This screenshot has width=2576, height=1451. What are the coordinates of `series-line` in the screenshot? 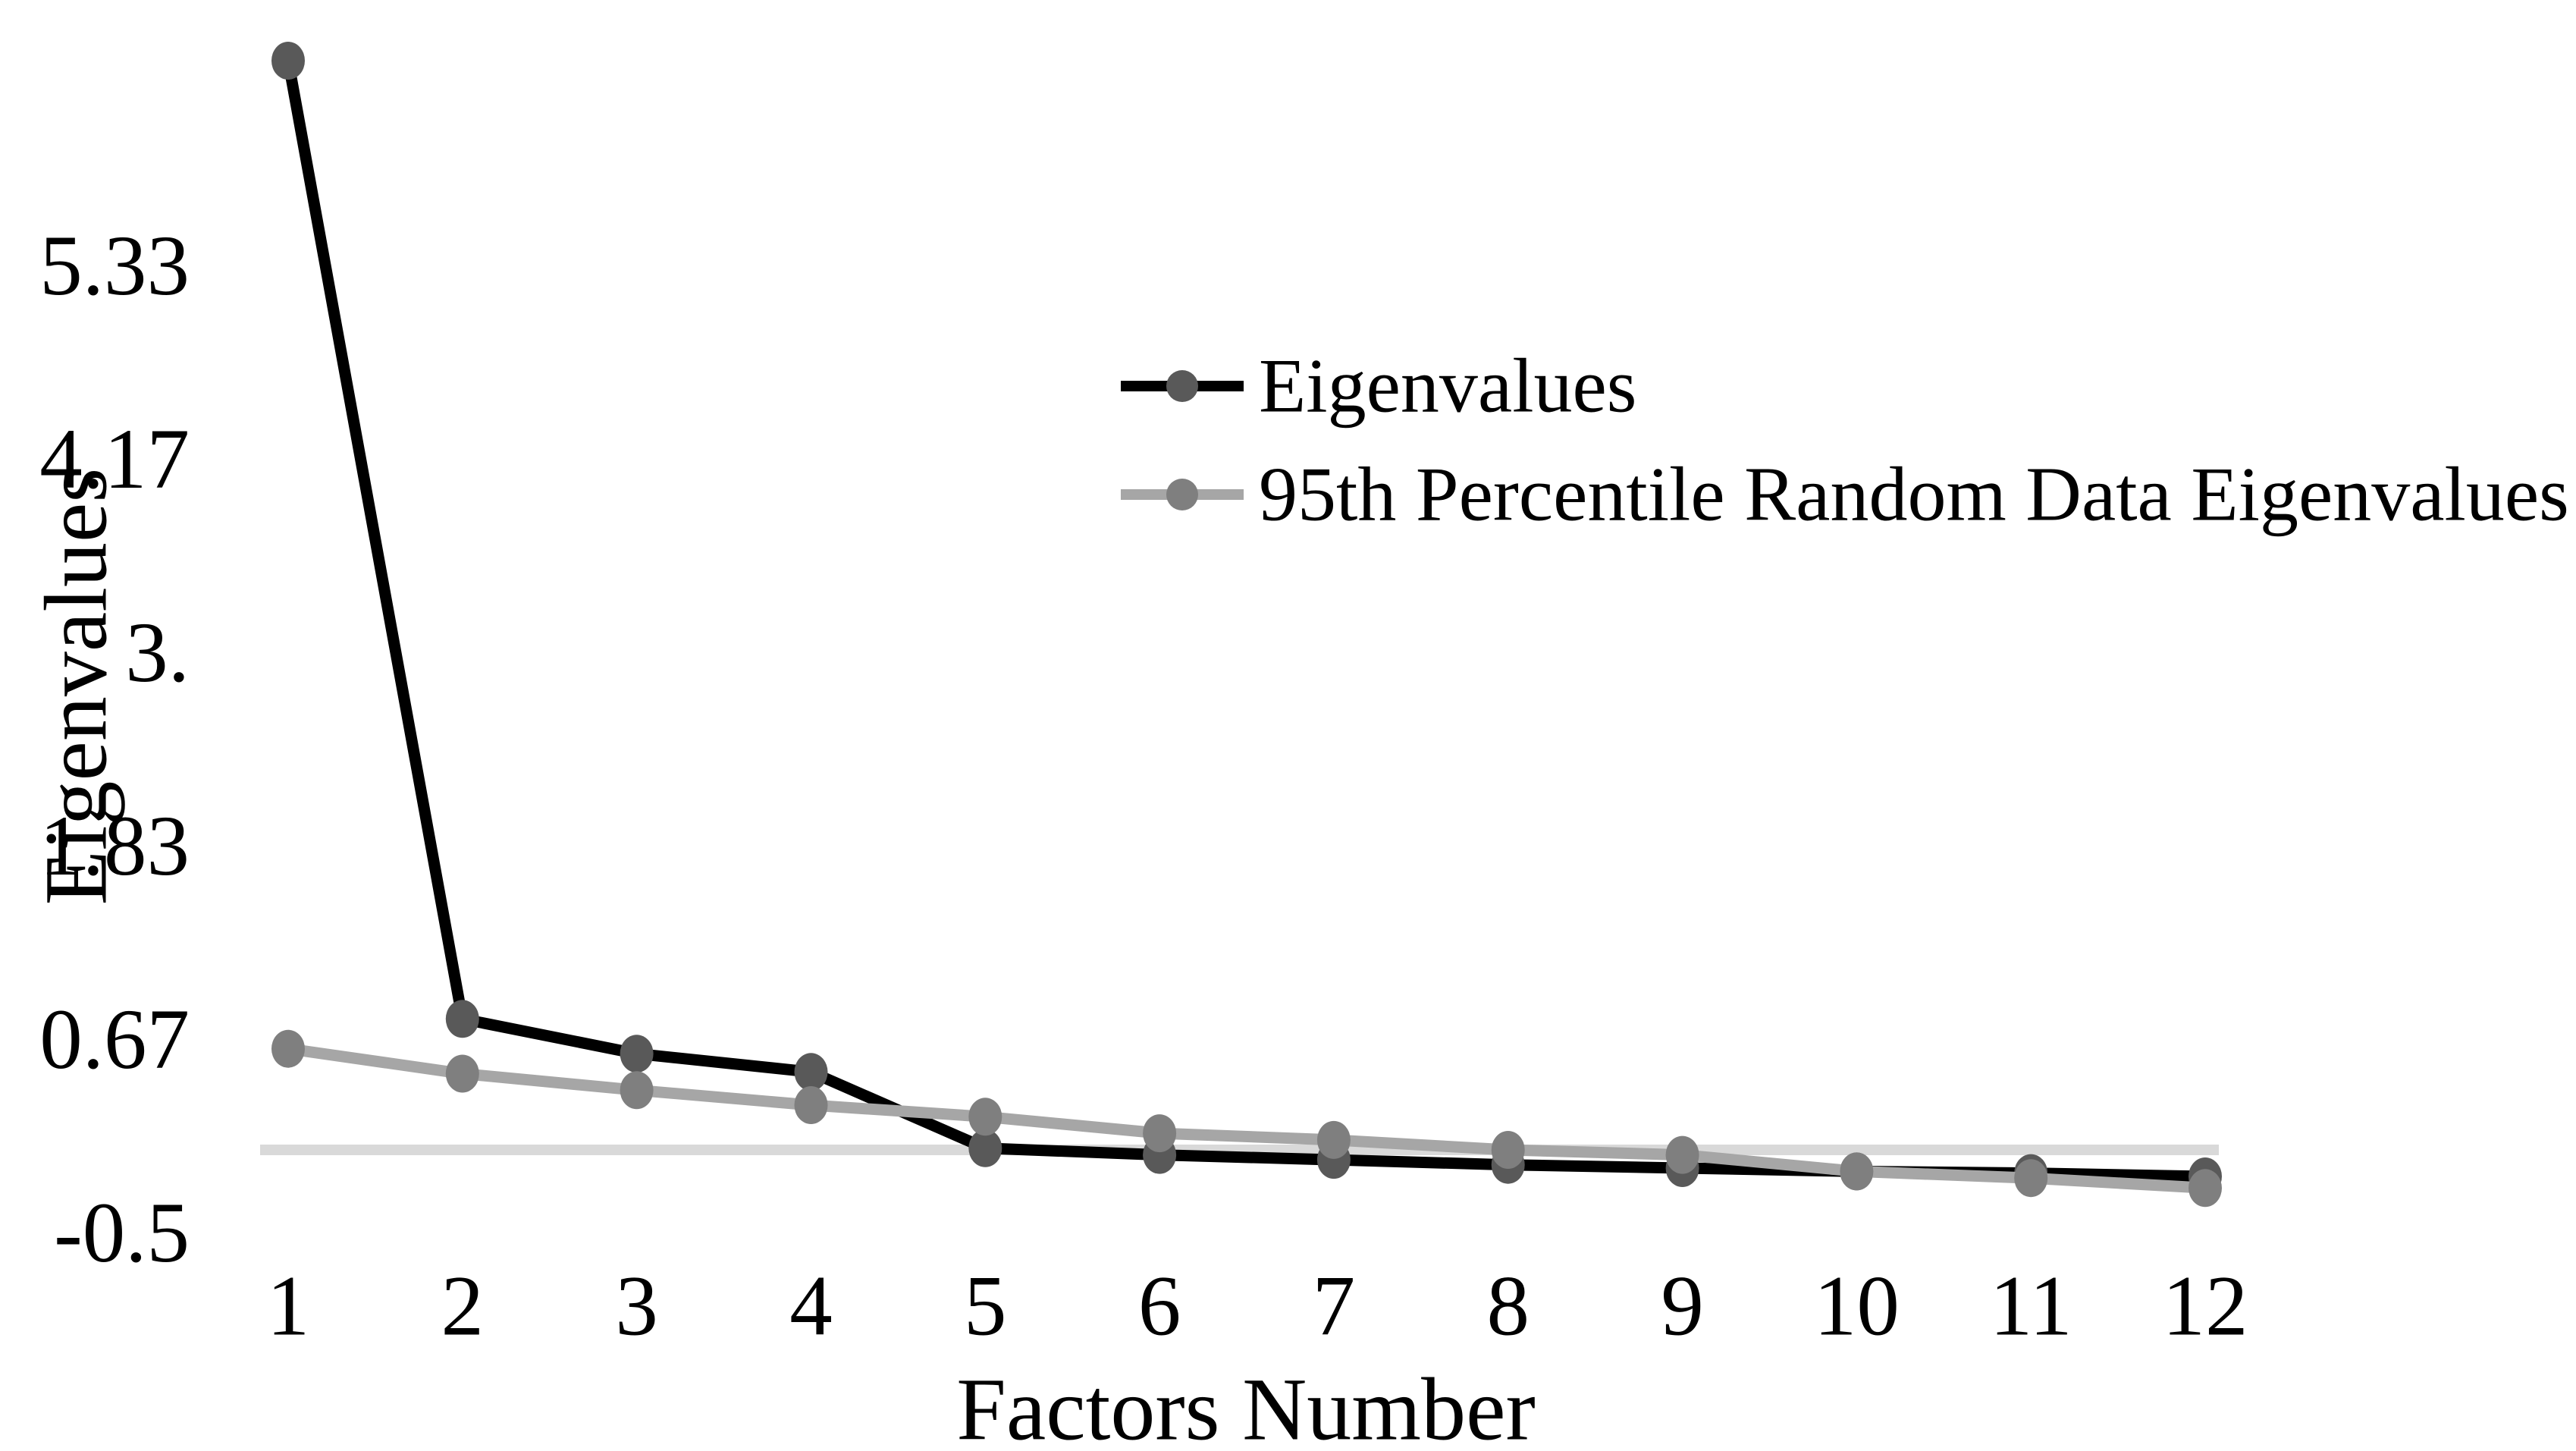 It's located at (1246, 1118).